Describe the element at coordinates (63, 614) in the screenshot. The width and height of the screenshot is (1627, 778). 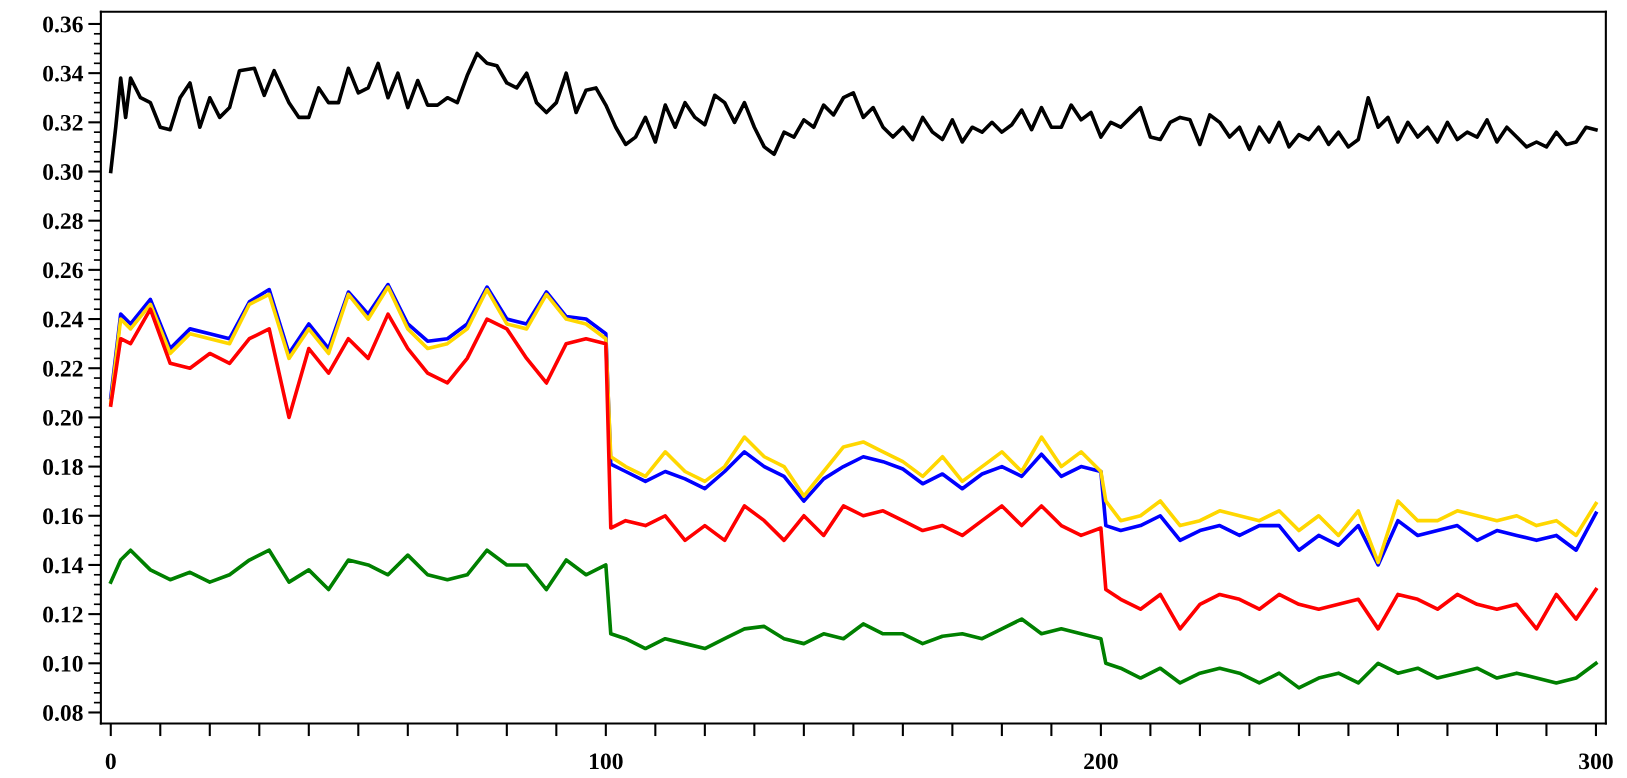
I see `y-tick-label: 0.12` at that location.